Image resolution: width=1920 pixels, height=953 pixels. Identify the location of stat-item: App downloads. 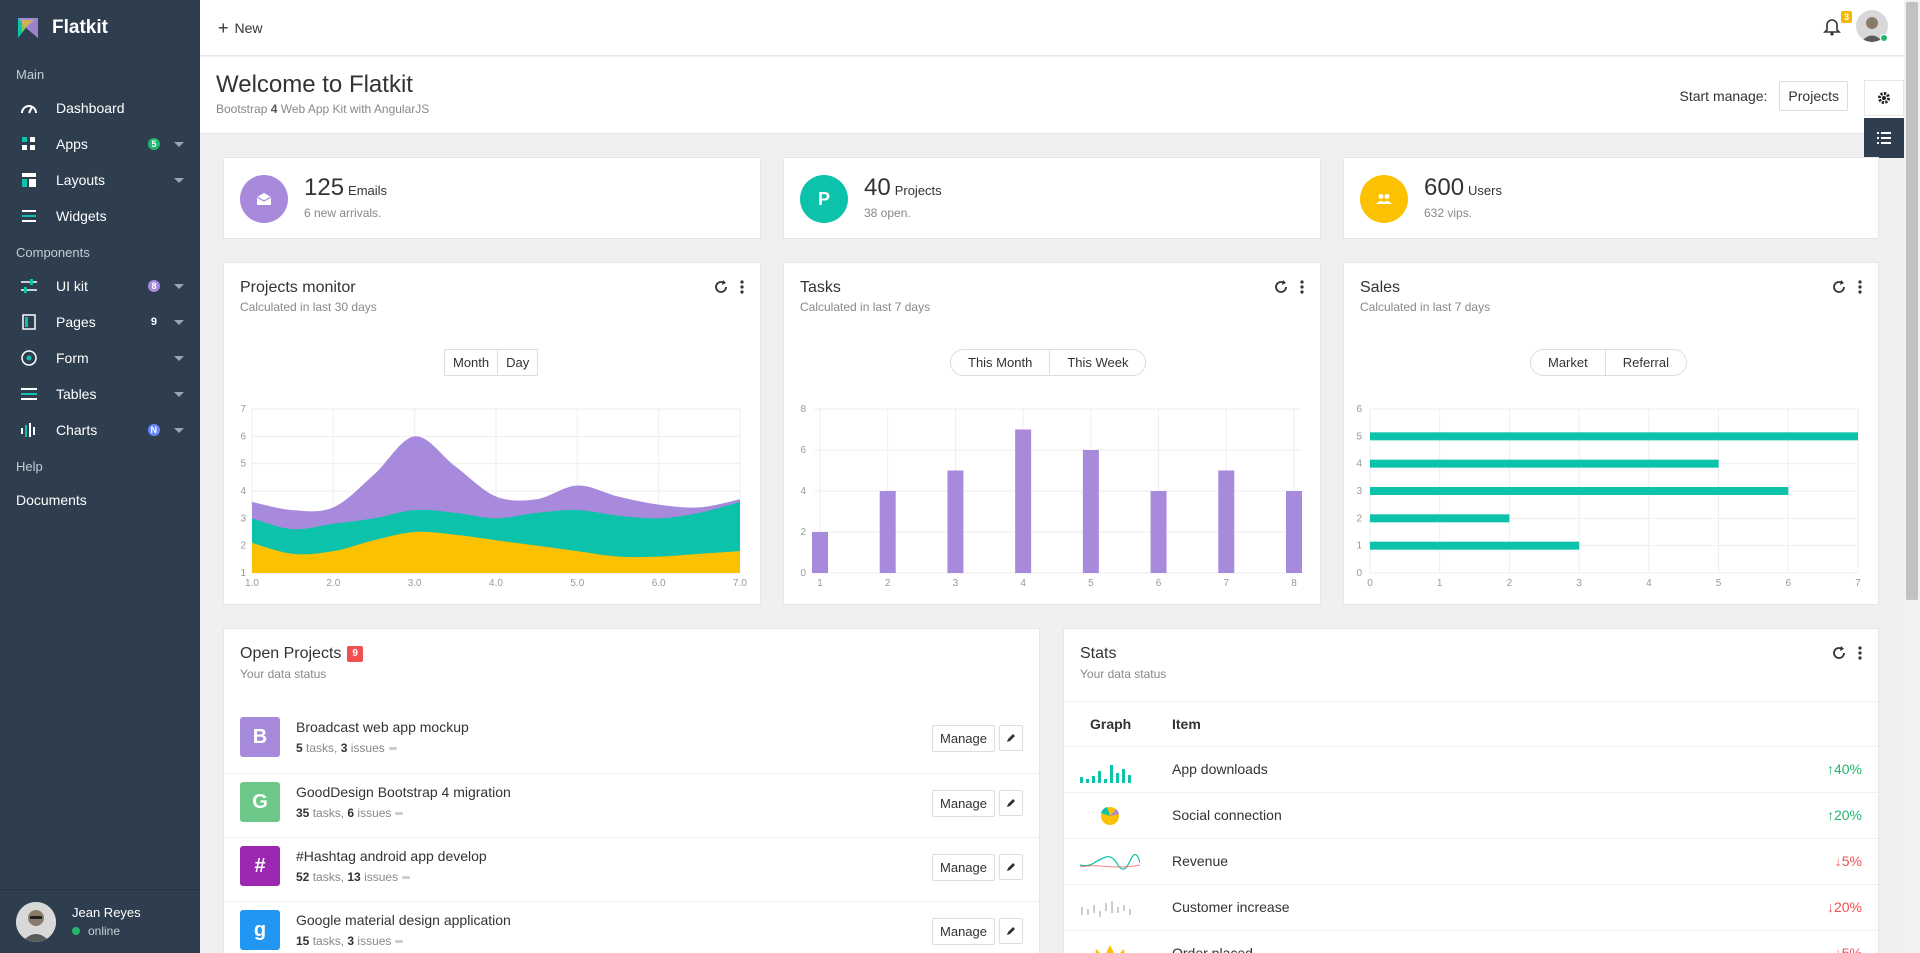
(1220, 769).